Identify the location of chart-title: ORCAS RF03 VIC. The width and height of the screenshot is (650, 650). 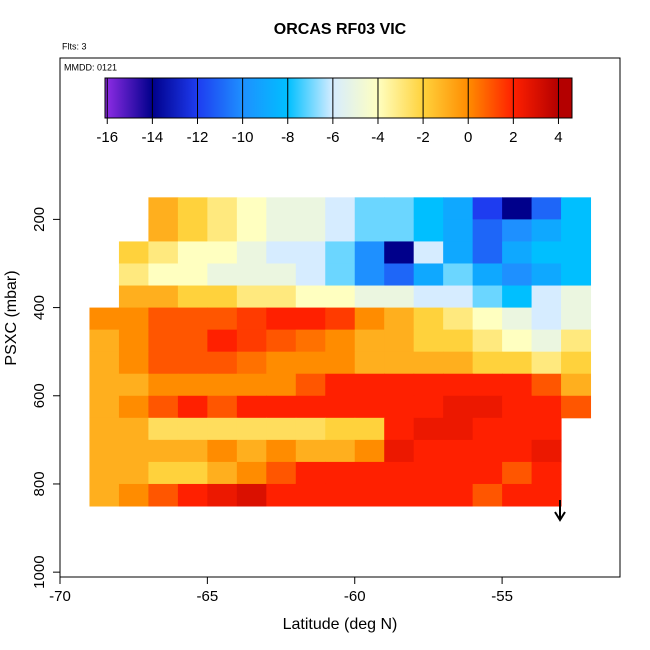
(340, 29).